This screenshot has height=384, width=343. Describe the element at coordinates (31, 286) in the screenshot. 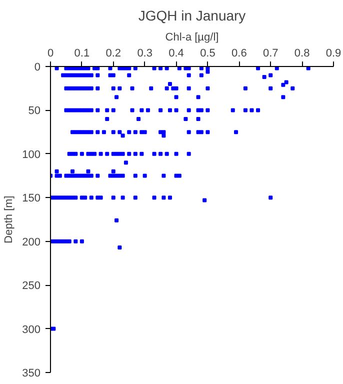

I see `y-tick-label: 250` at that location.